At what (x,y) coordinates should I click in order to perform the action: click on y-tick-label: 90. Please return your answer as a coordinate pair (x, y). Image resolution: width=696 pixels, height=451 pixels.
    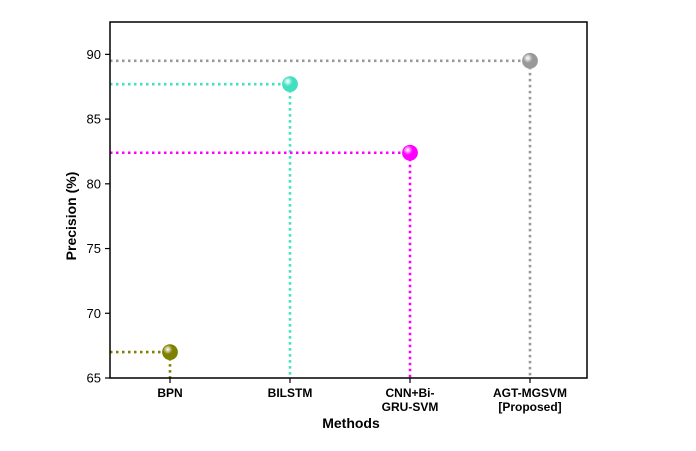
    Looking at the image, I should click on (94, 54).